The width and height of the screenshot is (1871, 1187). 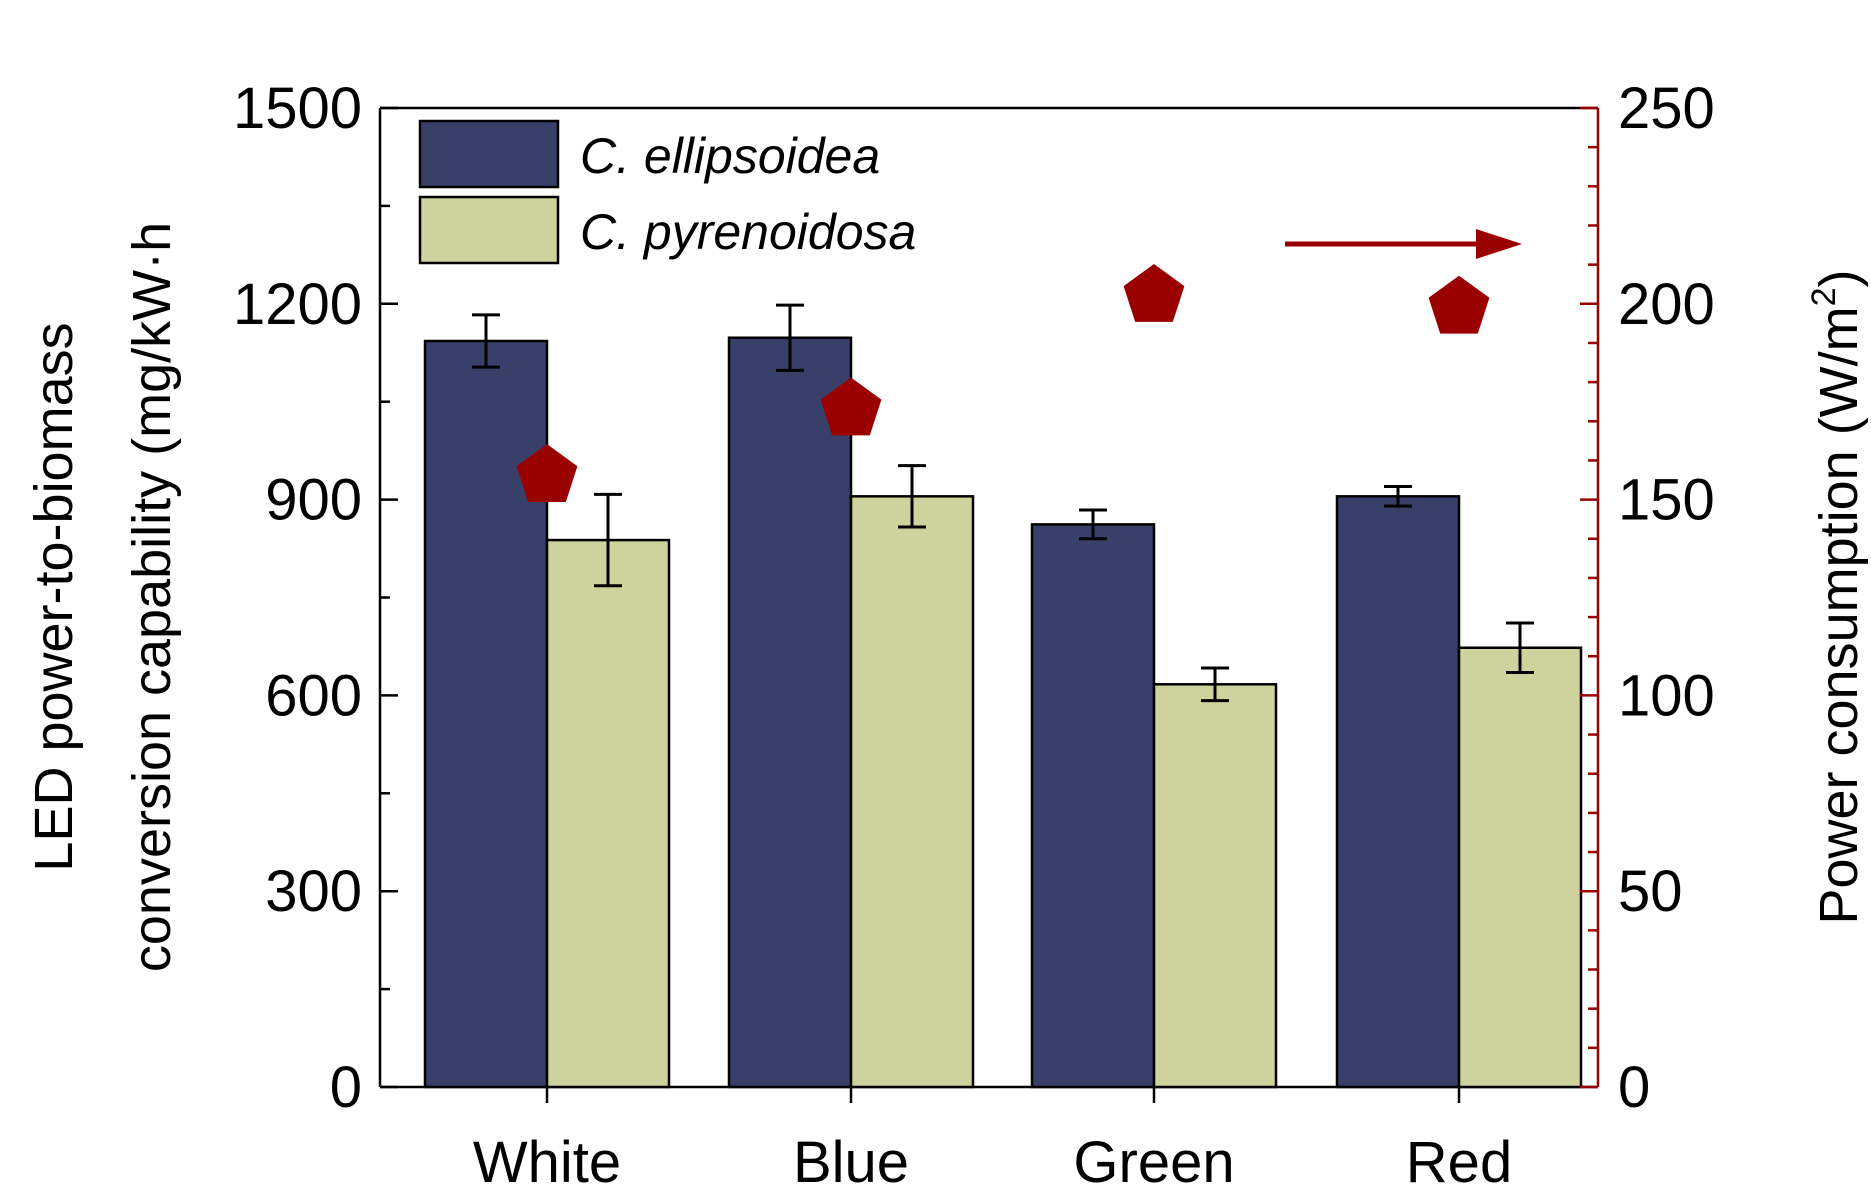 I want to click on y-tick-label: 0, so click(x=346, y=1087).